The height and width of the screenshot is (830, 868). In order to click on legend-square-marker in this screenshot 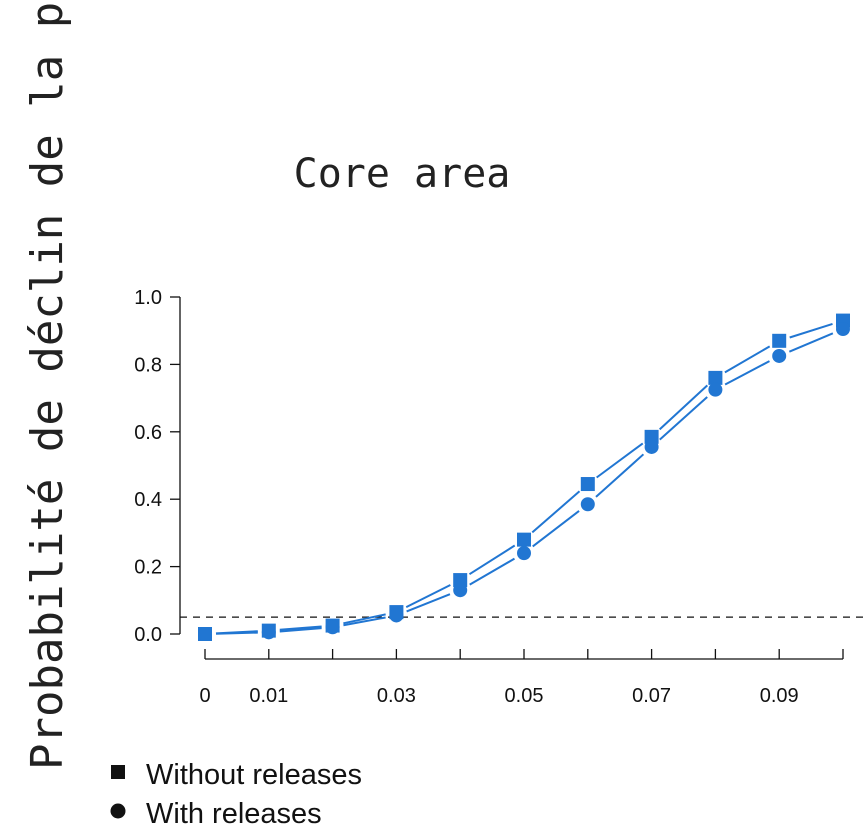, I will do `click(118, 772)`.